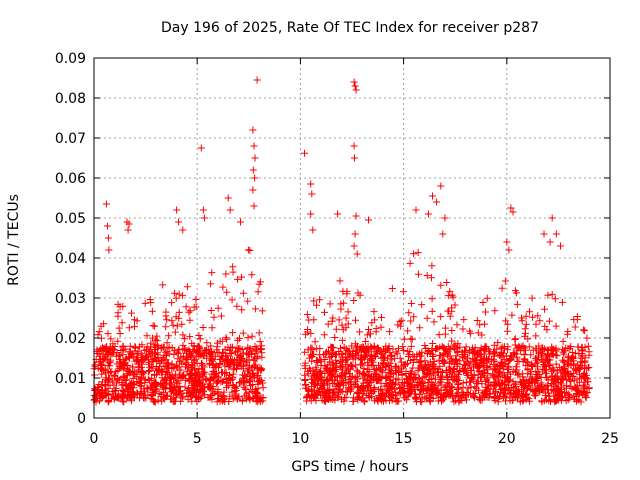  What do you see at coordinates (70, 59) in the screenshot?
I see `y-tick-label: 0.09` at bounding box center [70, 59].